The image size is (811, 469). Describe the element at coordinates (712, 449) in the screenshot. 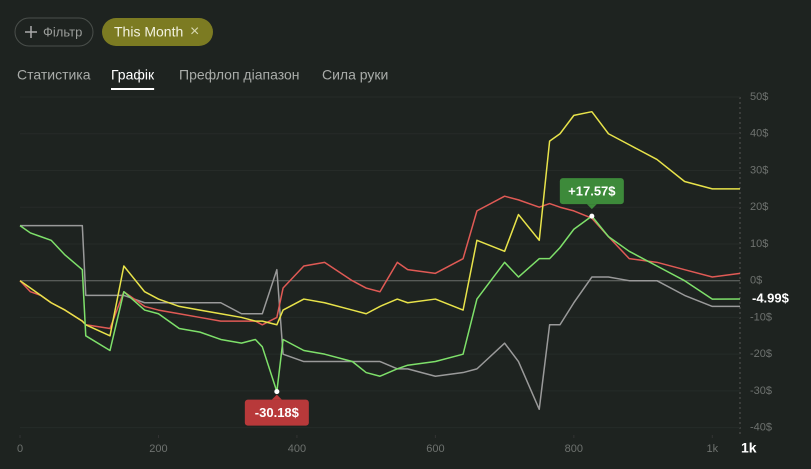

I see `x-tick-label: 1k` at that location.